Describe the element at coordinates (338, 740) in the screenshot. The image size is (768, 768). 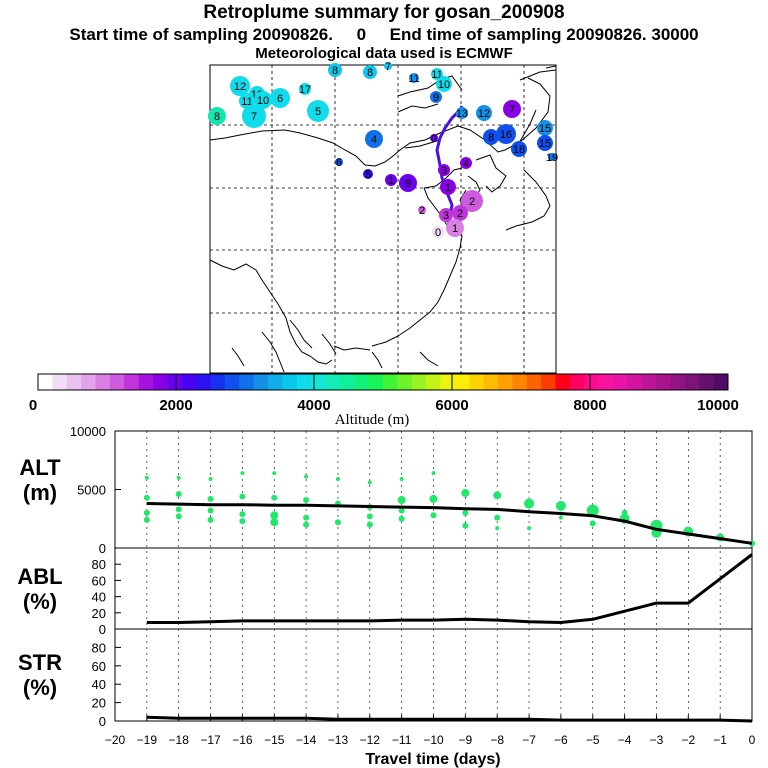
I see `x-tick-label: −13` at that location.